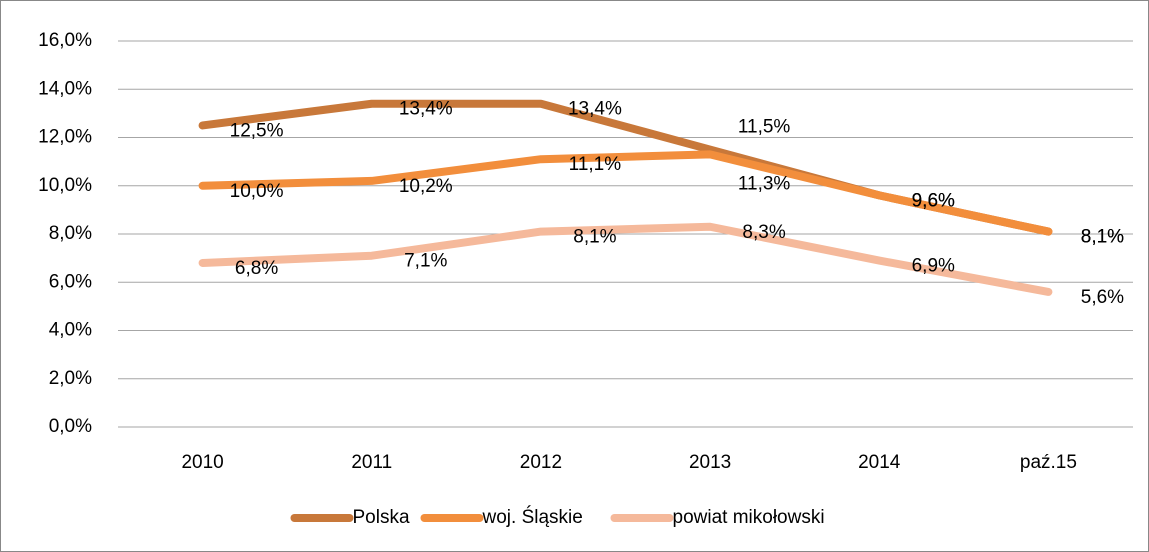  What do you see at coordinates (257, 191) in the screenshot?
I see `data-label: 10,0%` at bounding box center [257, 191].